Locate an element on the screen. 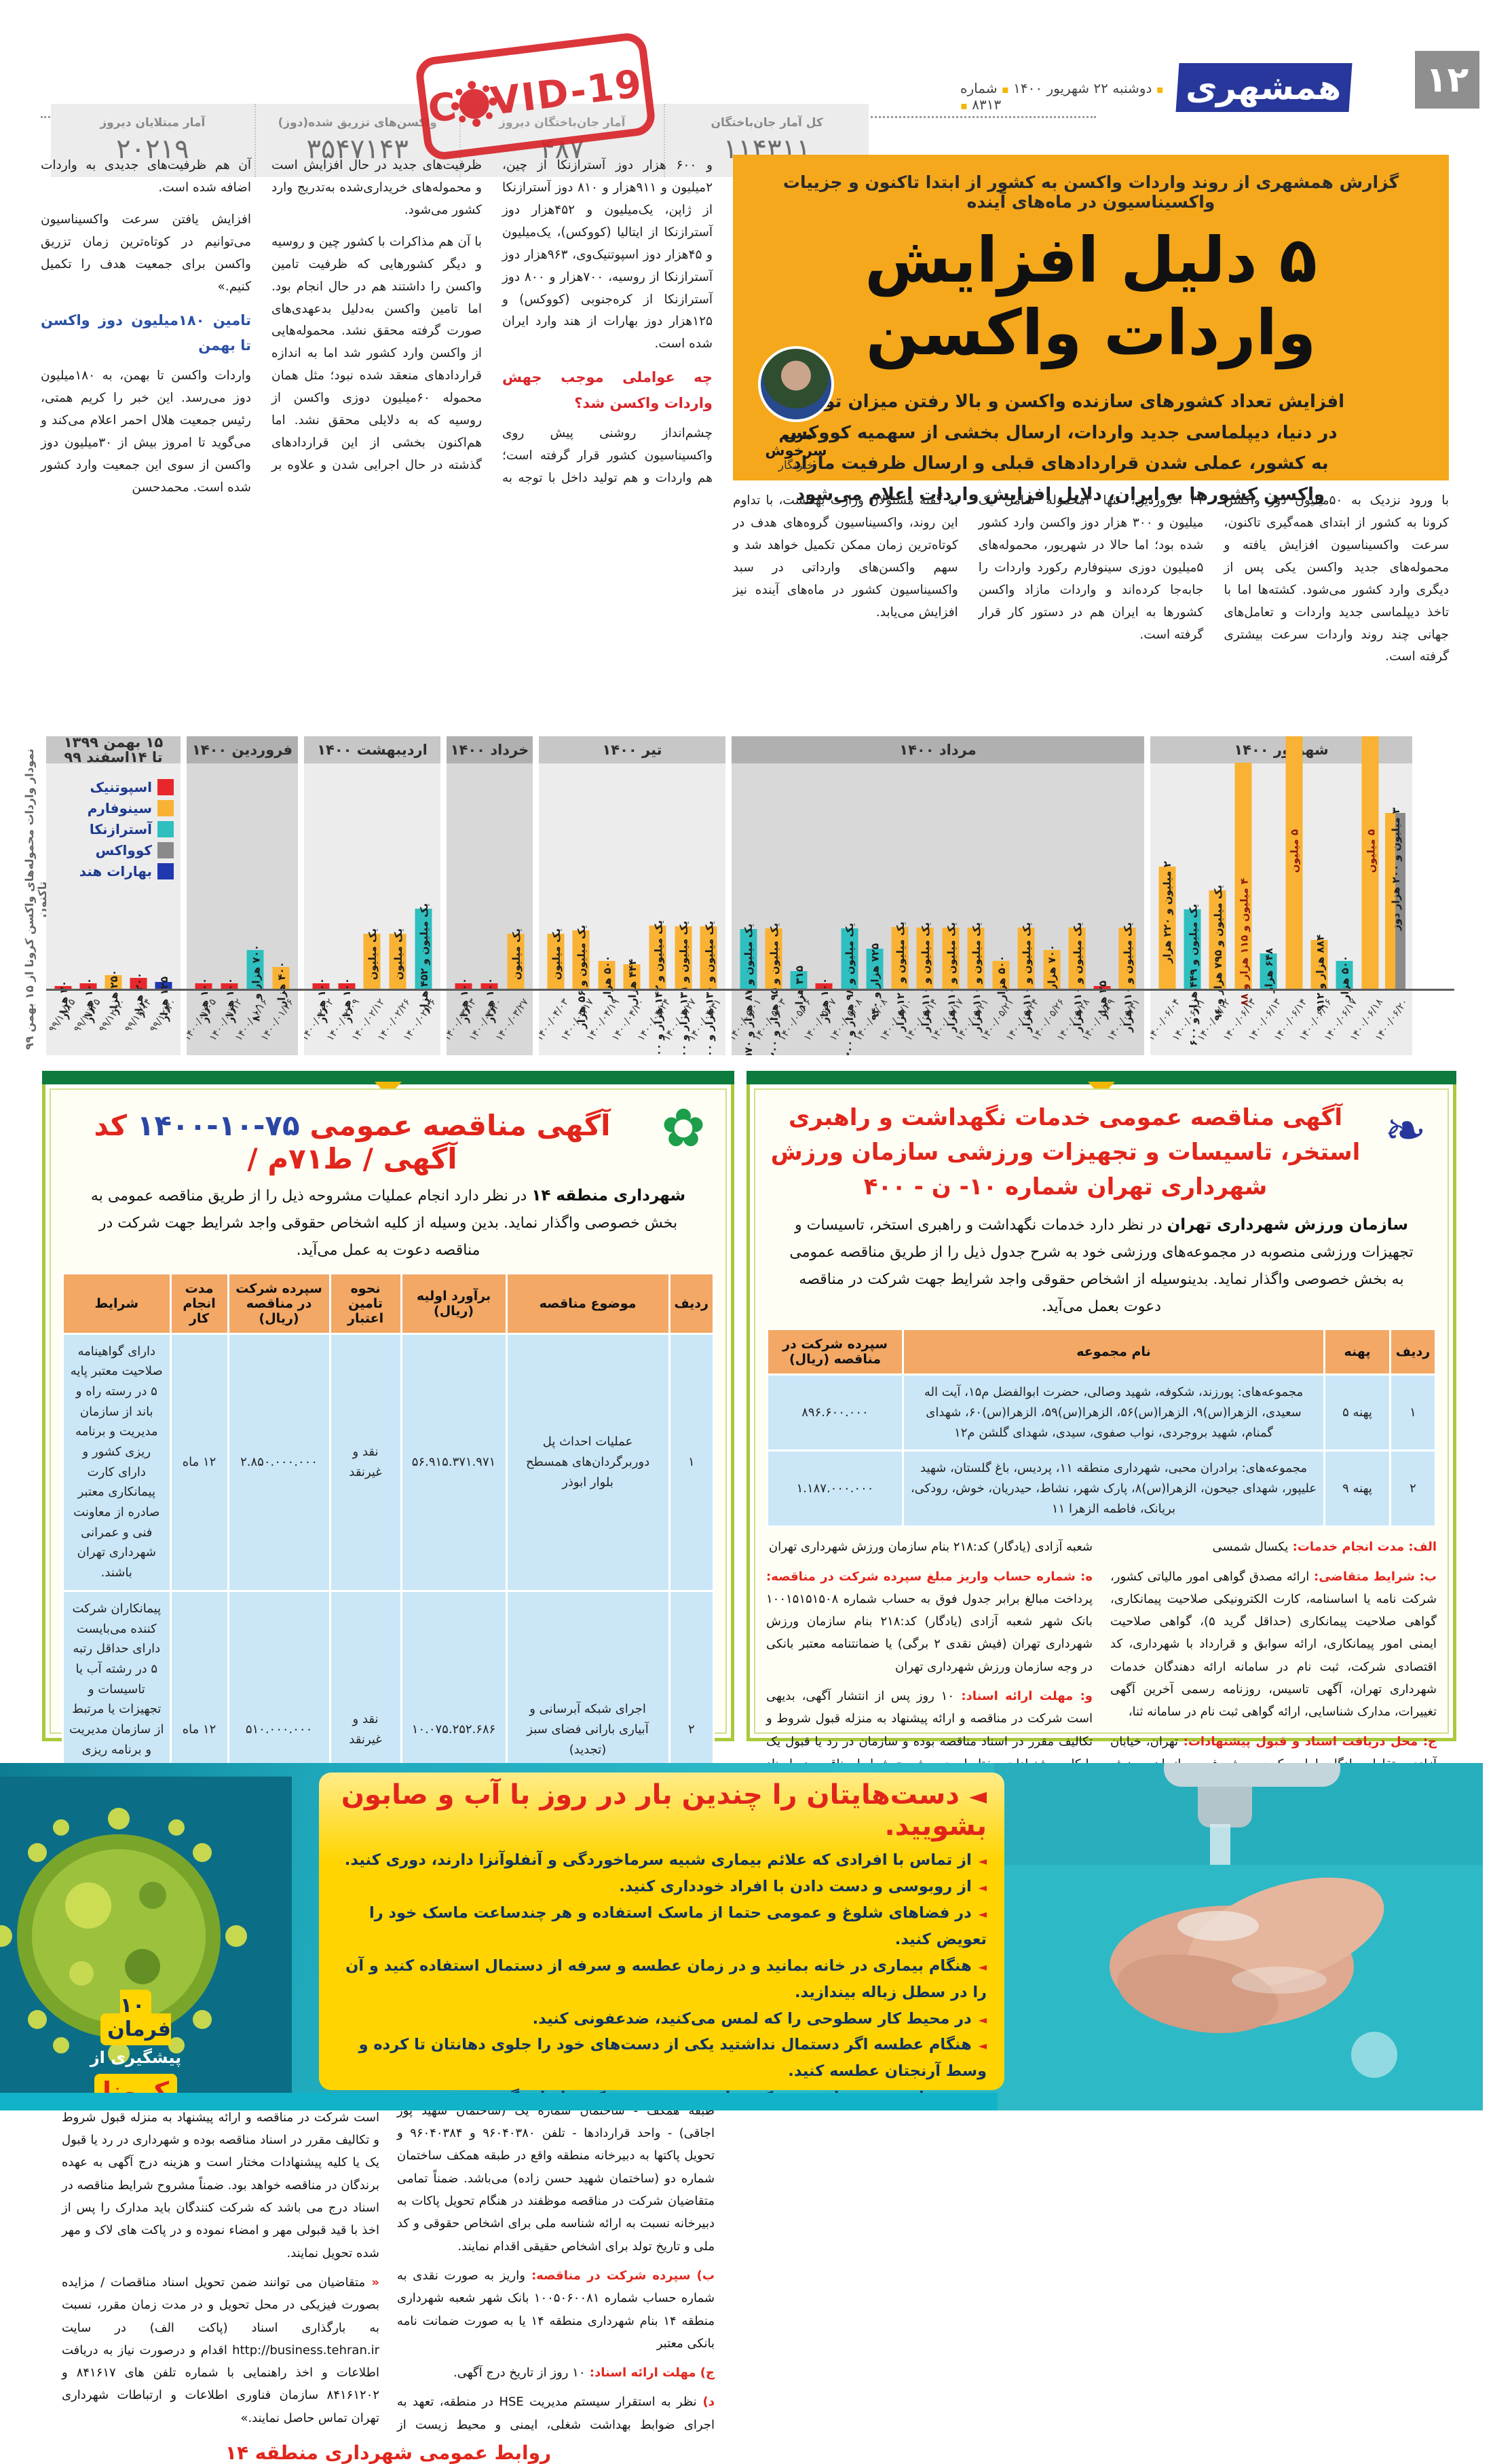 Image resolution: width=1493 pixels, height=2464 pixels. legend-label: آسترازنکا is located at coordinates (120, 829).